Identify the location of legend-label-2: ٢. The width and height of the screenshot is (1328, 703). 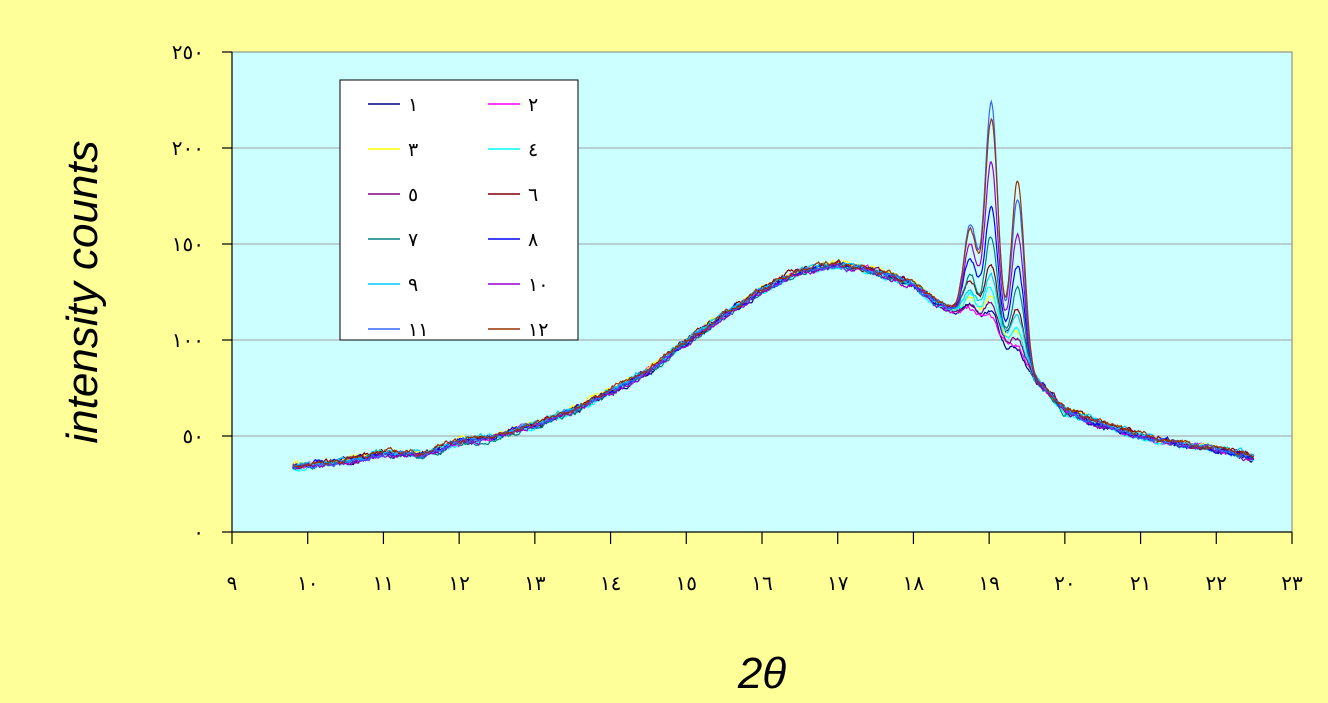
(533, 105).